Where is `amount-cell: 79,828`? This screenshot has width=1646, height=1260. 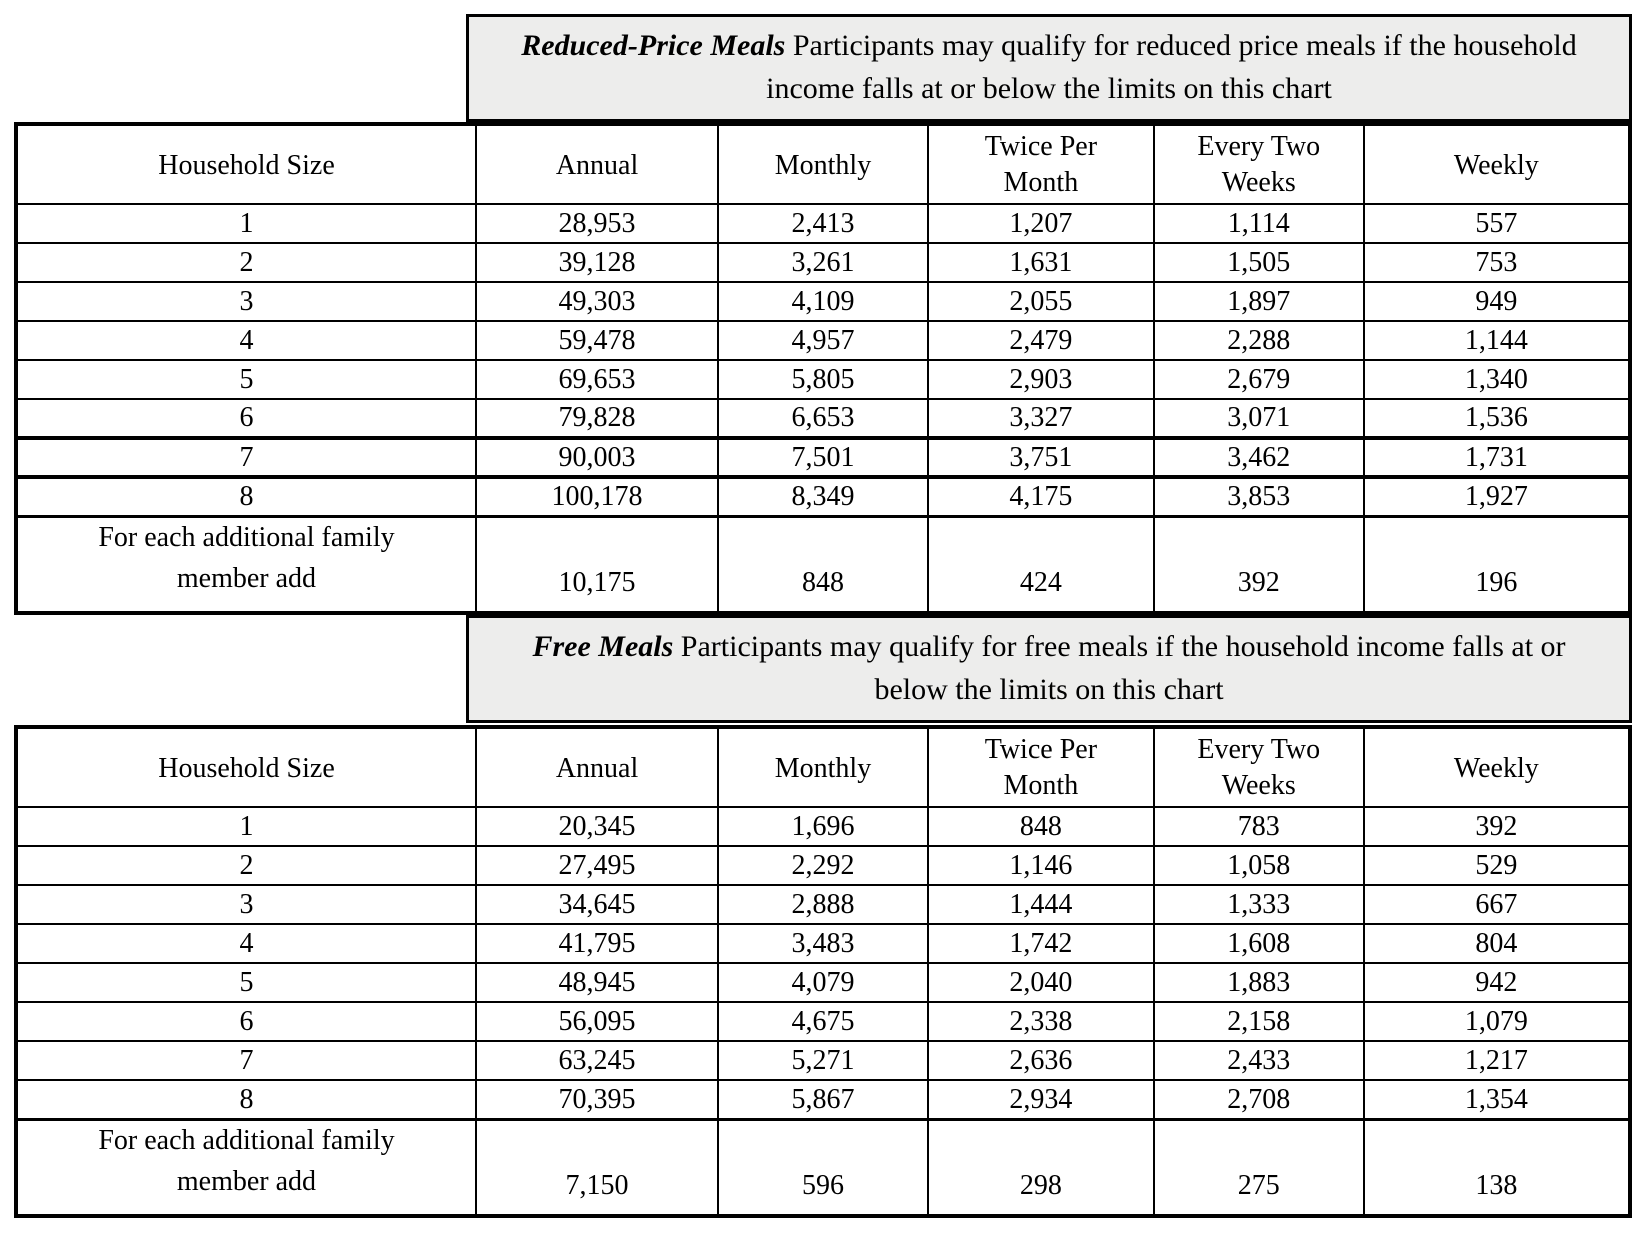 amount-cell: 79,828 is located at coordinates (597, 419).